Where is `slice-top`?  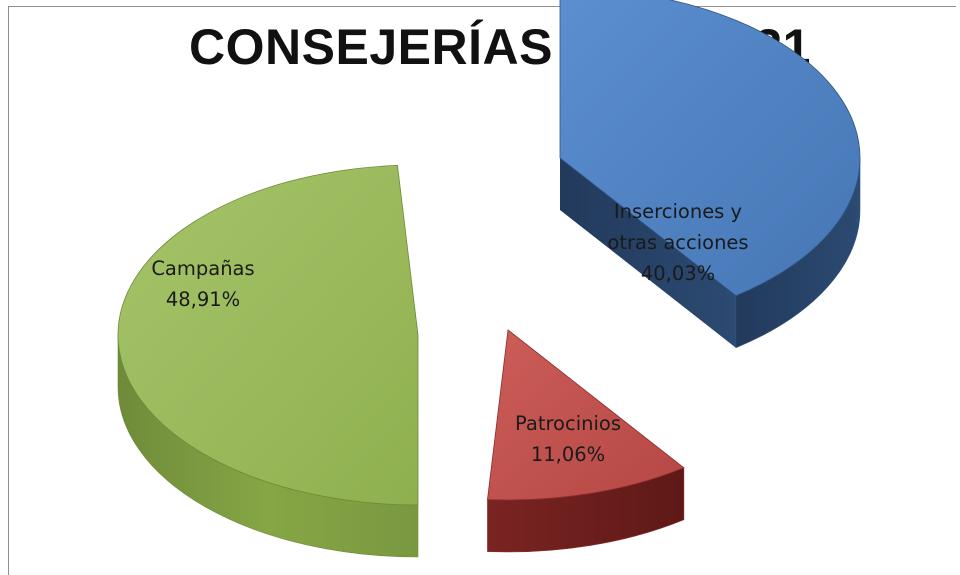 slice-top is located at coordinates (586, 415).